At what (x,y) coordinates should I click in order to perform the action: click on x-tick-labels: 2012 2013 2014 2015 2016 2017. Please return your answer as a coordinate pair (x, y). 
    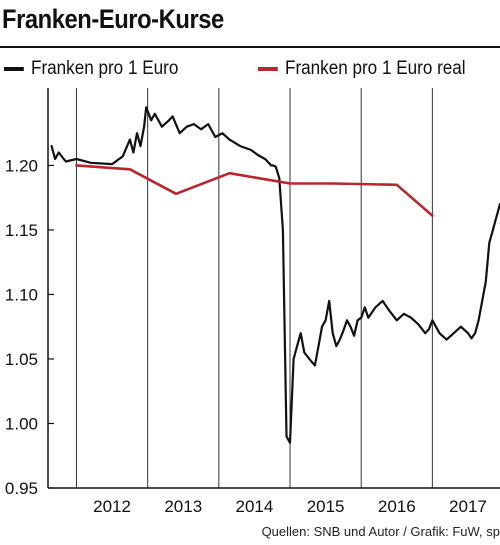
    Looking at the image, I should click on (290, 506).